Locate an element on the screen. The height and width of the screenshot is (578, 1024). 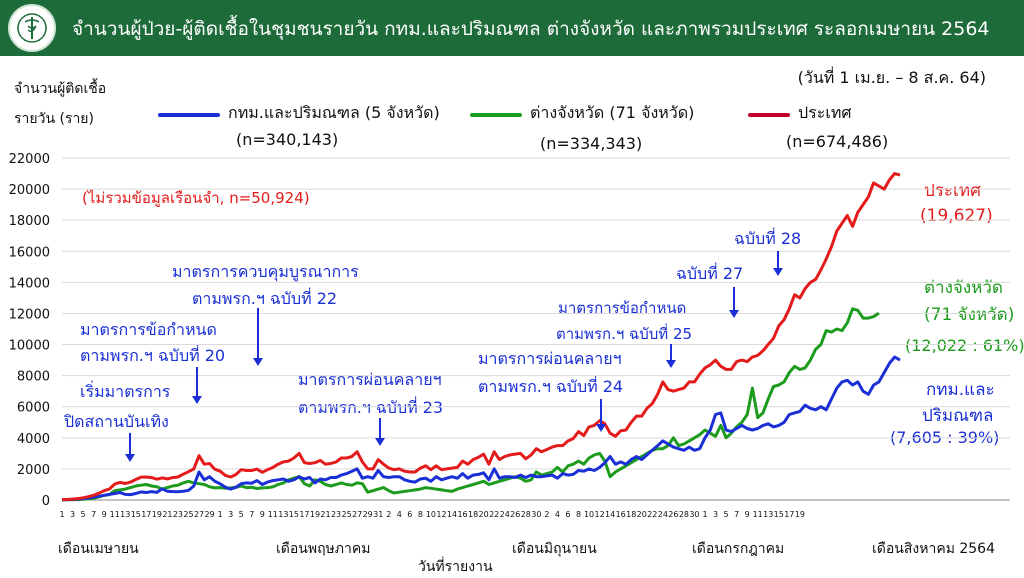
y-tick-label: 14000 is located at coordinates (29, 283).